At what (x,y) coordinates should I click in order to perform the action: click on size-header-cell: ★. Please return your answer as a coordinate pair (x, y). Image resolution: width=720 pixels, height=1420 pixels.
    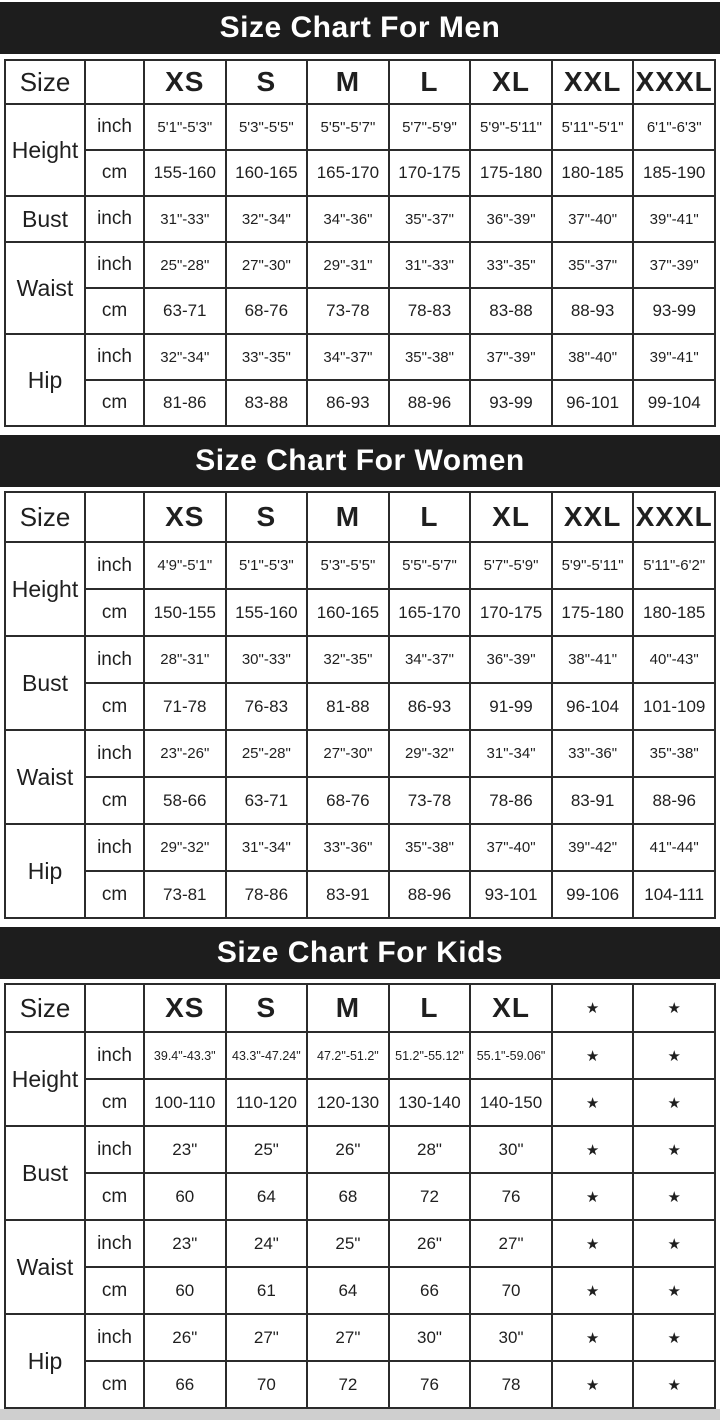
    Looking at the image, I should click on (592, 1008).